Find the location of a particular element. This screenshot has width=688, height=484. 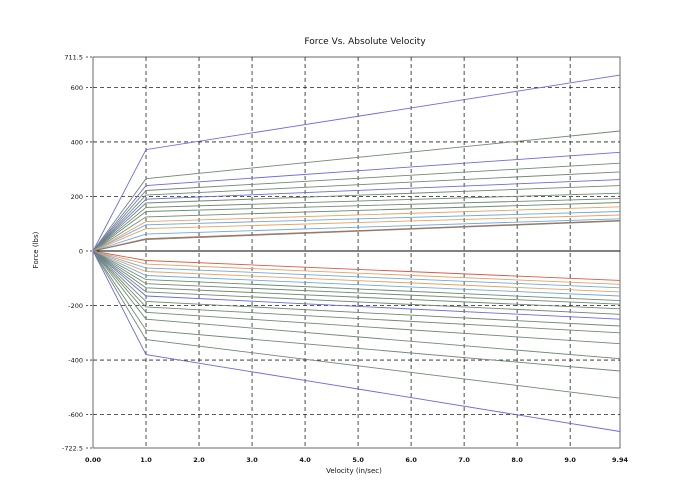

y-tick-label: 600 is located at coordinates (77, 88).